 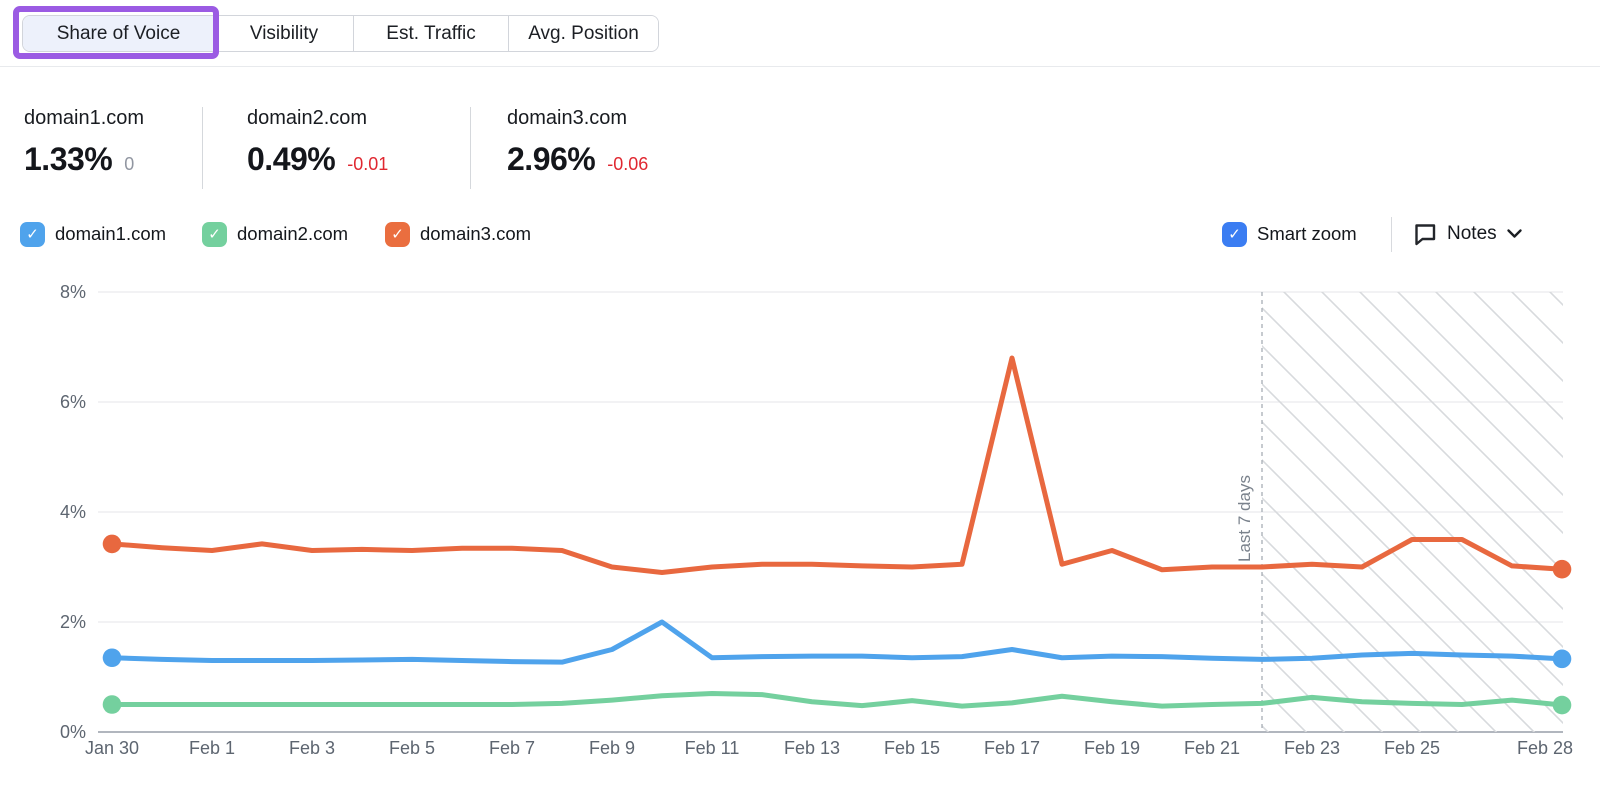 What do you see at coordinates (111, 233) in the screenshot?
I see `legend-item-label: domain1.com` at bounding box center [111, 233].